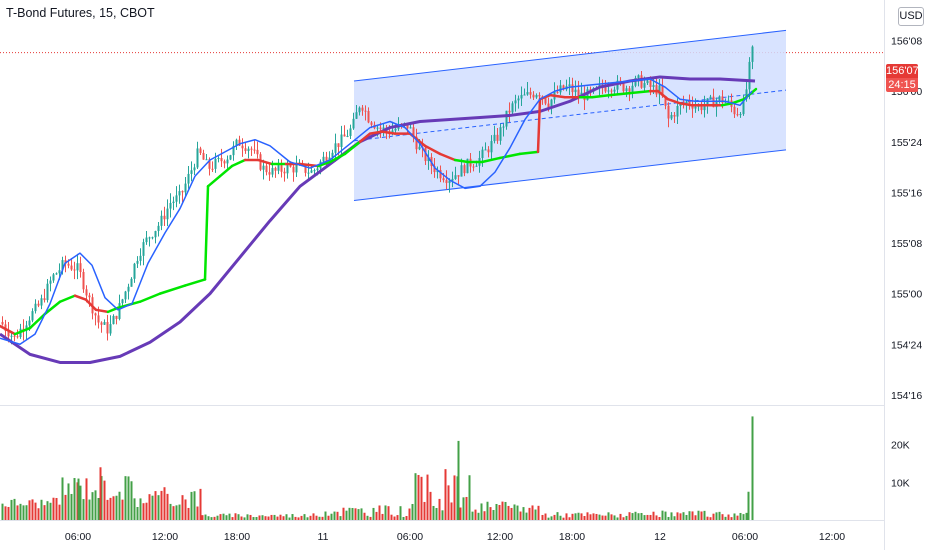  Describe the element at coordinates (911, 16) in the screenshot. I see `currency-button: USD` at that location.